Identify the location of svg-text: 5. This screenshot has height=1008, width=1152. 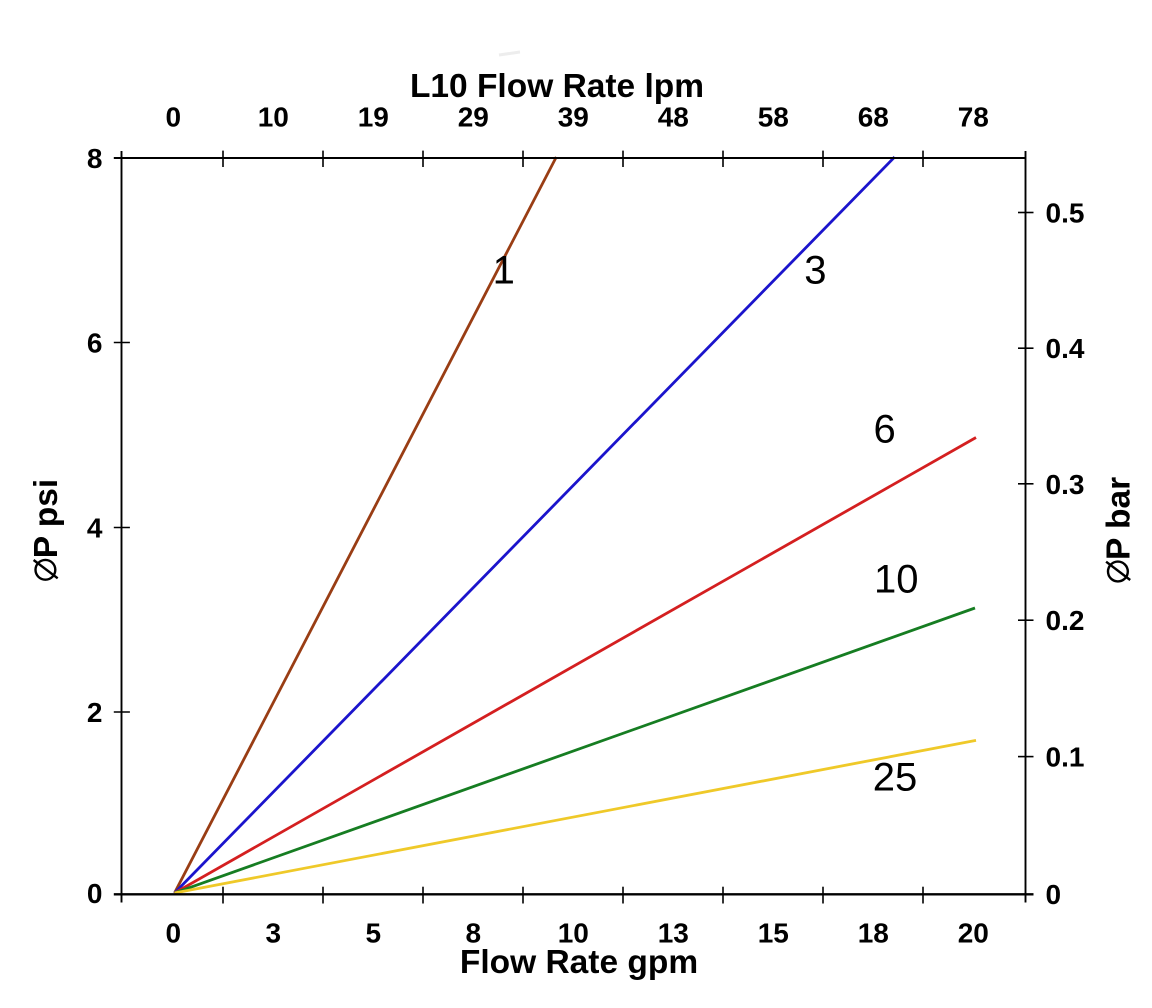
(374, 933).